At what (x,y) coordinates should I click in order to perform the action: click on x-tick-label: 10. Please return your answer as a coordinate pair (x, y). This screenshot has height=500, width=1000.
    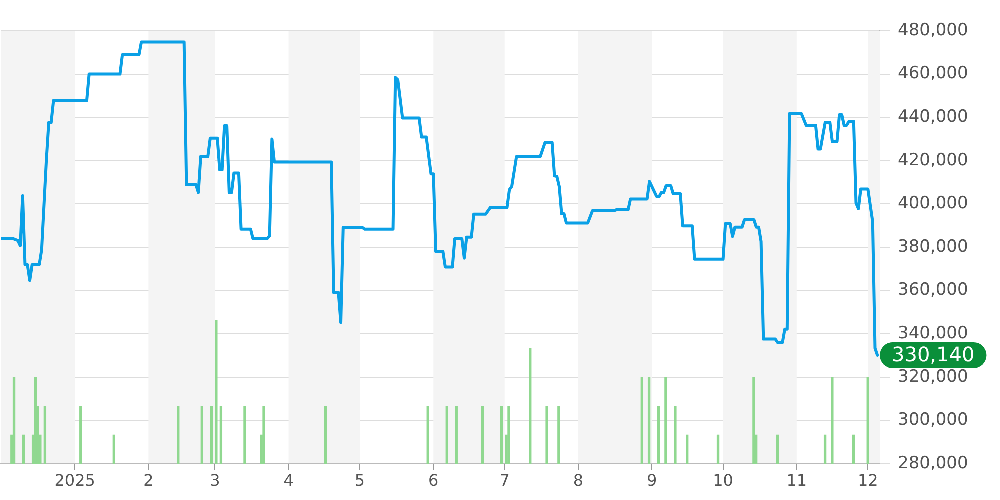
    Looking at the image, I should click on (723, 480).